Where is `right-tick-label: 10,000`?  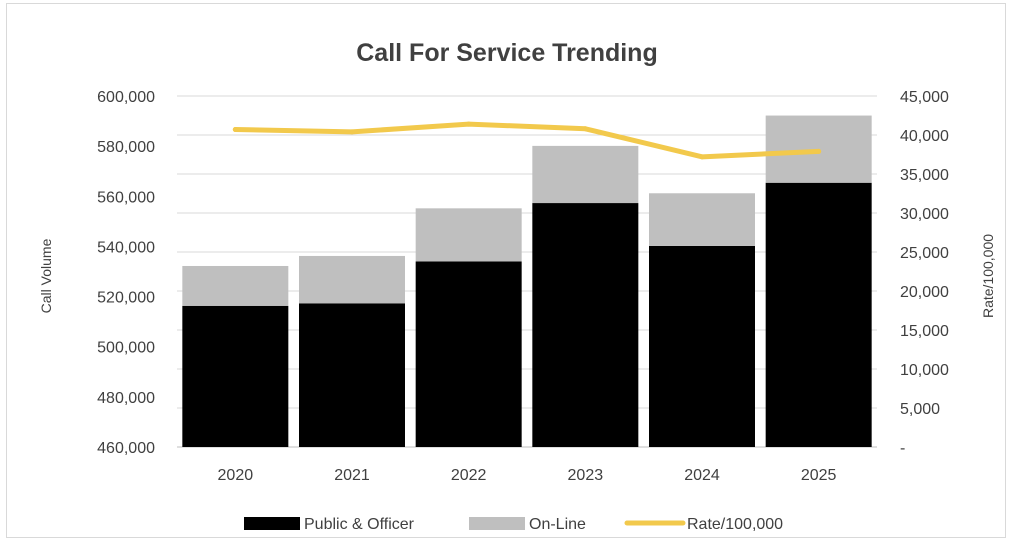
right-tick-label: 10,000 is located at coordinates (924, 370).